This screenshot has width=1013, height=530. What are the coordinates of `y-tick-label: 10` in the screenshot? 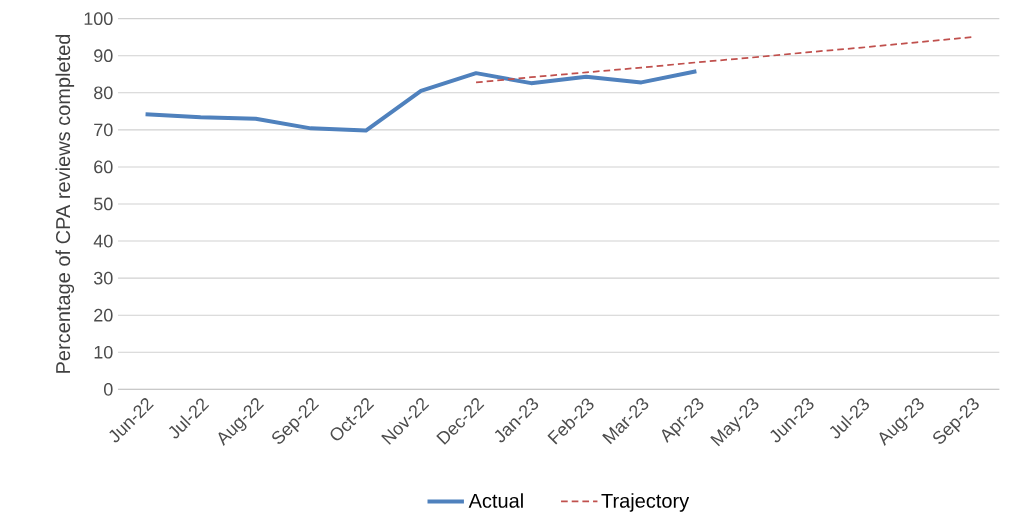 It's located at (103, 352).